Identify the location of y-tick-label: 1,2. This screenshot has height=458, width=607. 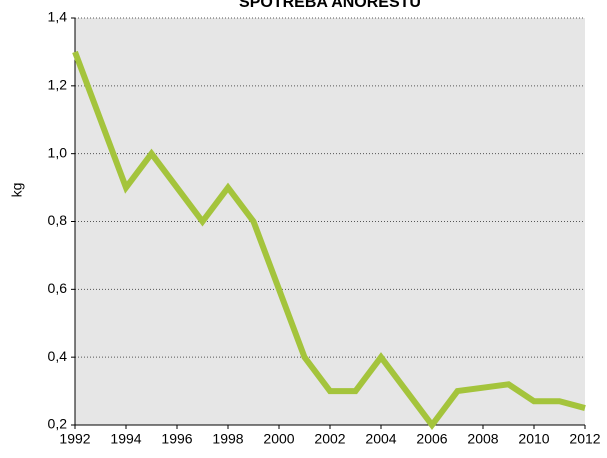
(58, 85).